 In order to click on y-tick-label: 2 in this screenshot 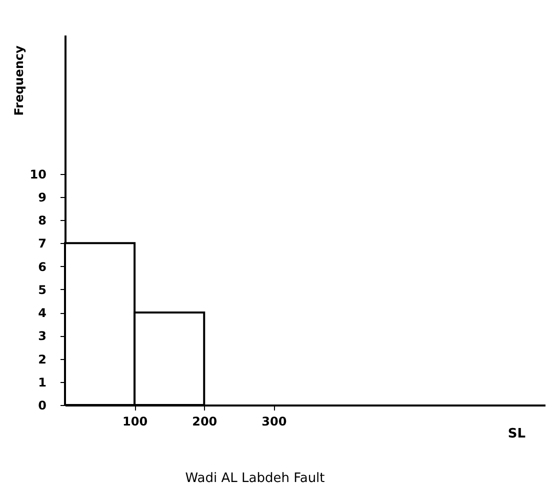, I will do `click(42, 359)`.